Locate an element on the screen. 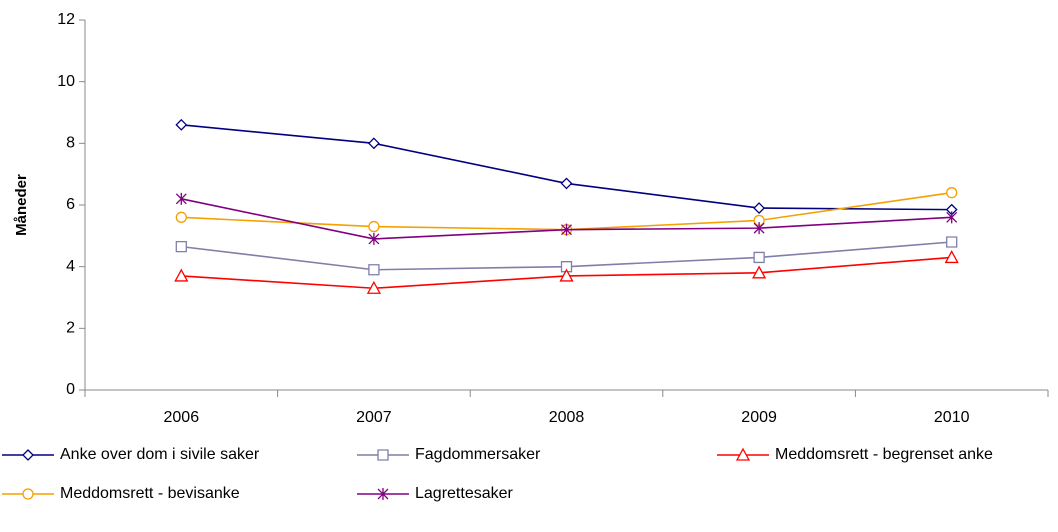 This screenshot has width=1058, height=532. y-tick-label: 10 is located at coordinates (66, 81).